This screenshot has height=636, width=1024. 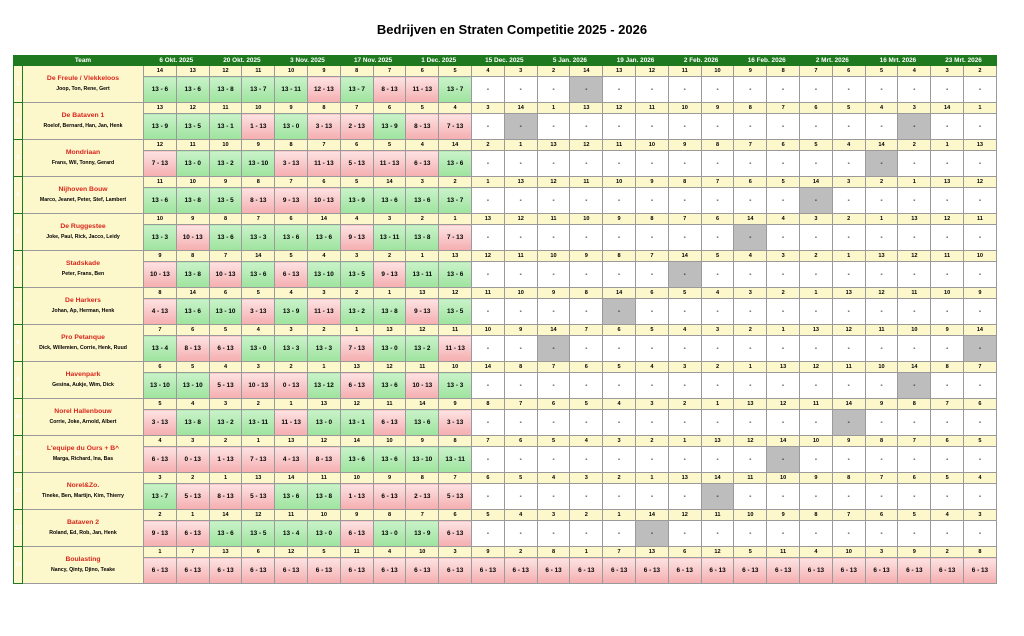 What do you see at coordinates (160, 533) in the screenshot?
I see `score-cell: 9 - 13` at bounding box center [160, 533].